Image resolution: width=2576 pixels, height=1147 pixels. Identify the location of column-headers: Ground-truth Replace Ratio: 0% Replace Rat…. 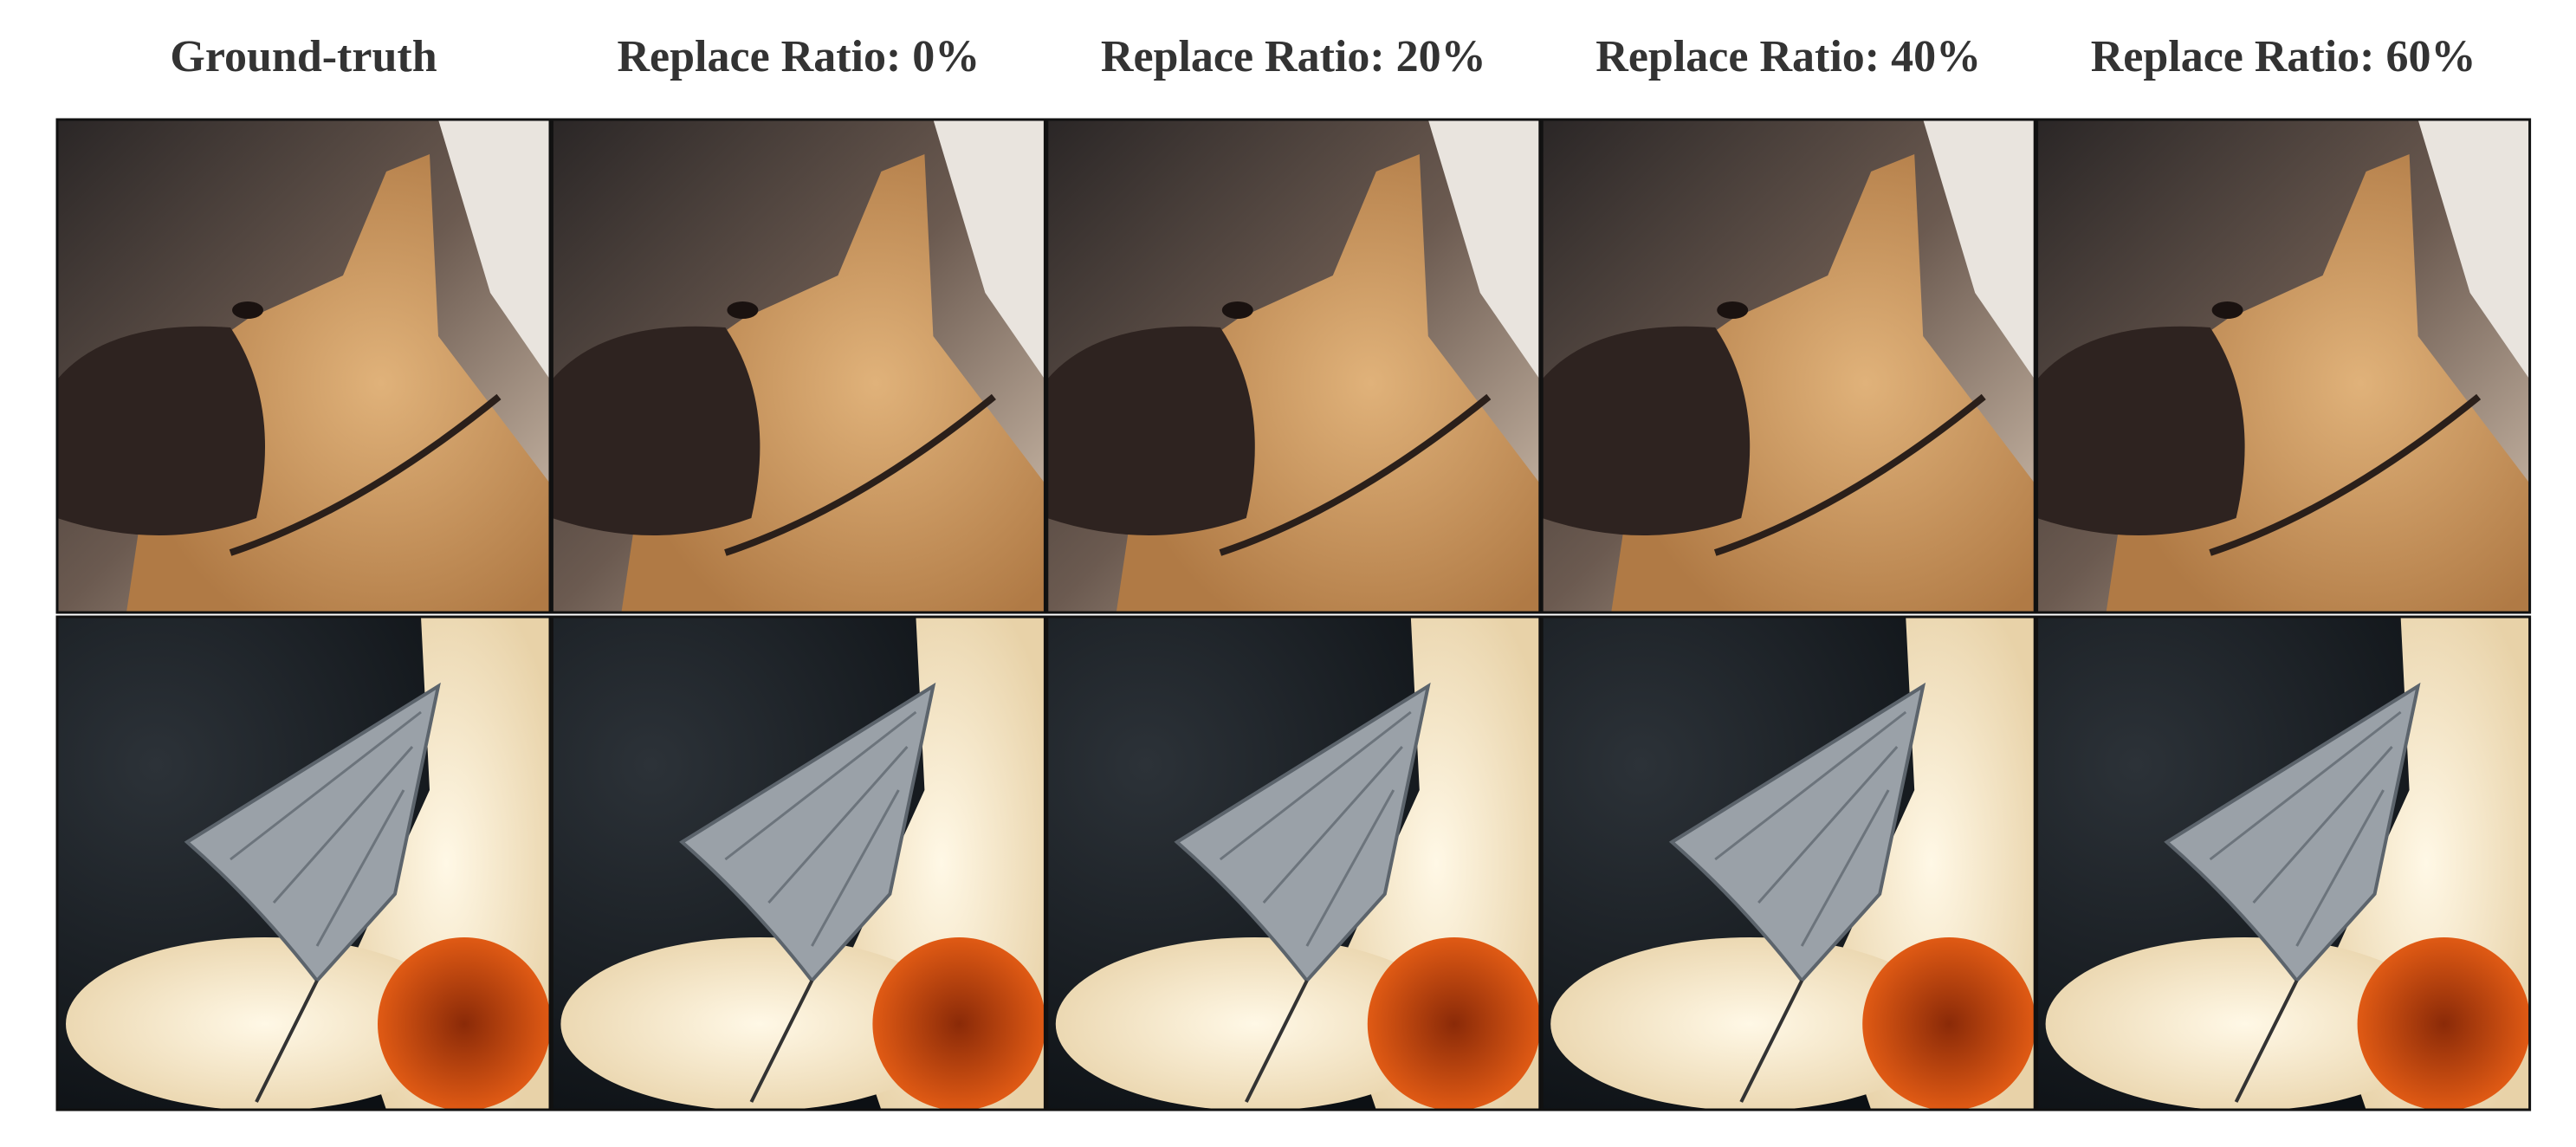
(1323, 56).